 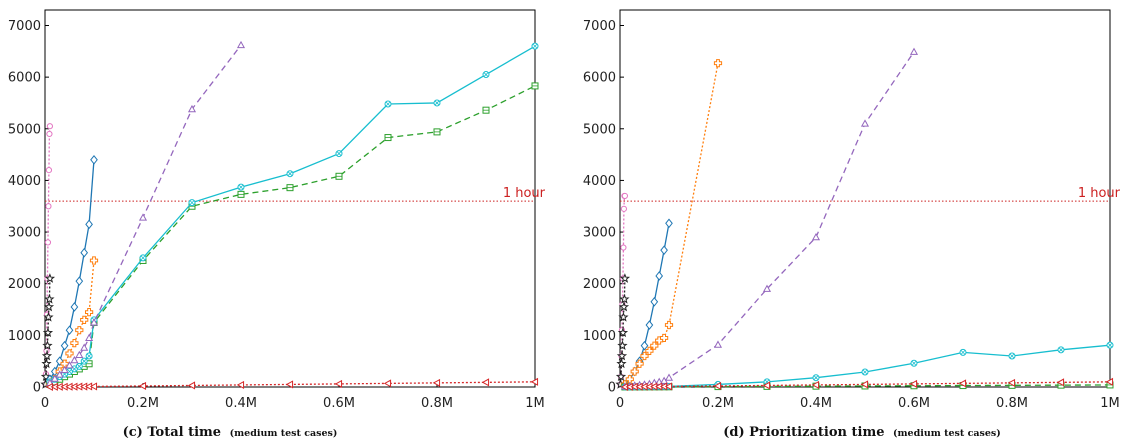 I want to click on x-tick-label: 0.8M, so click(x=1012, y=403).